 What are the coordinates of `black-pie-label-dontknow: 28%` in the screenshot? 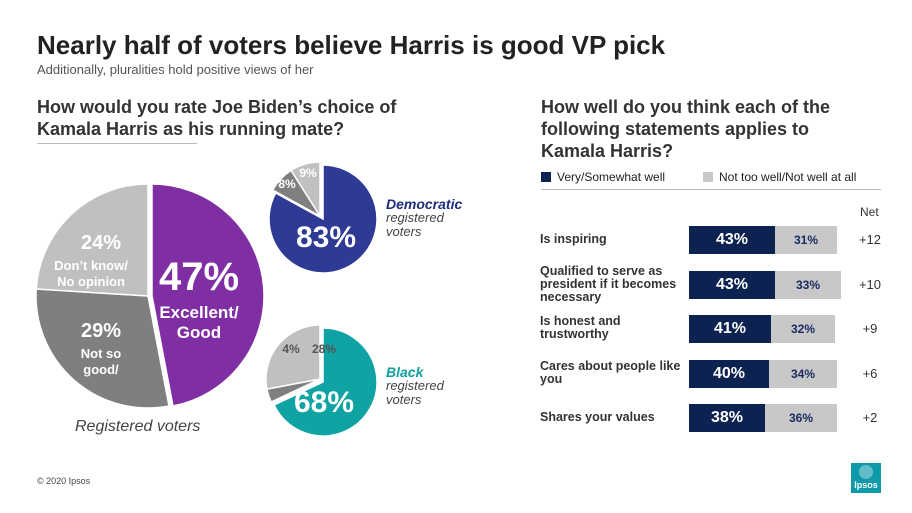 It's located at (324, 349).